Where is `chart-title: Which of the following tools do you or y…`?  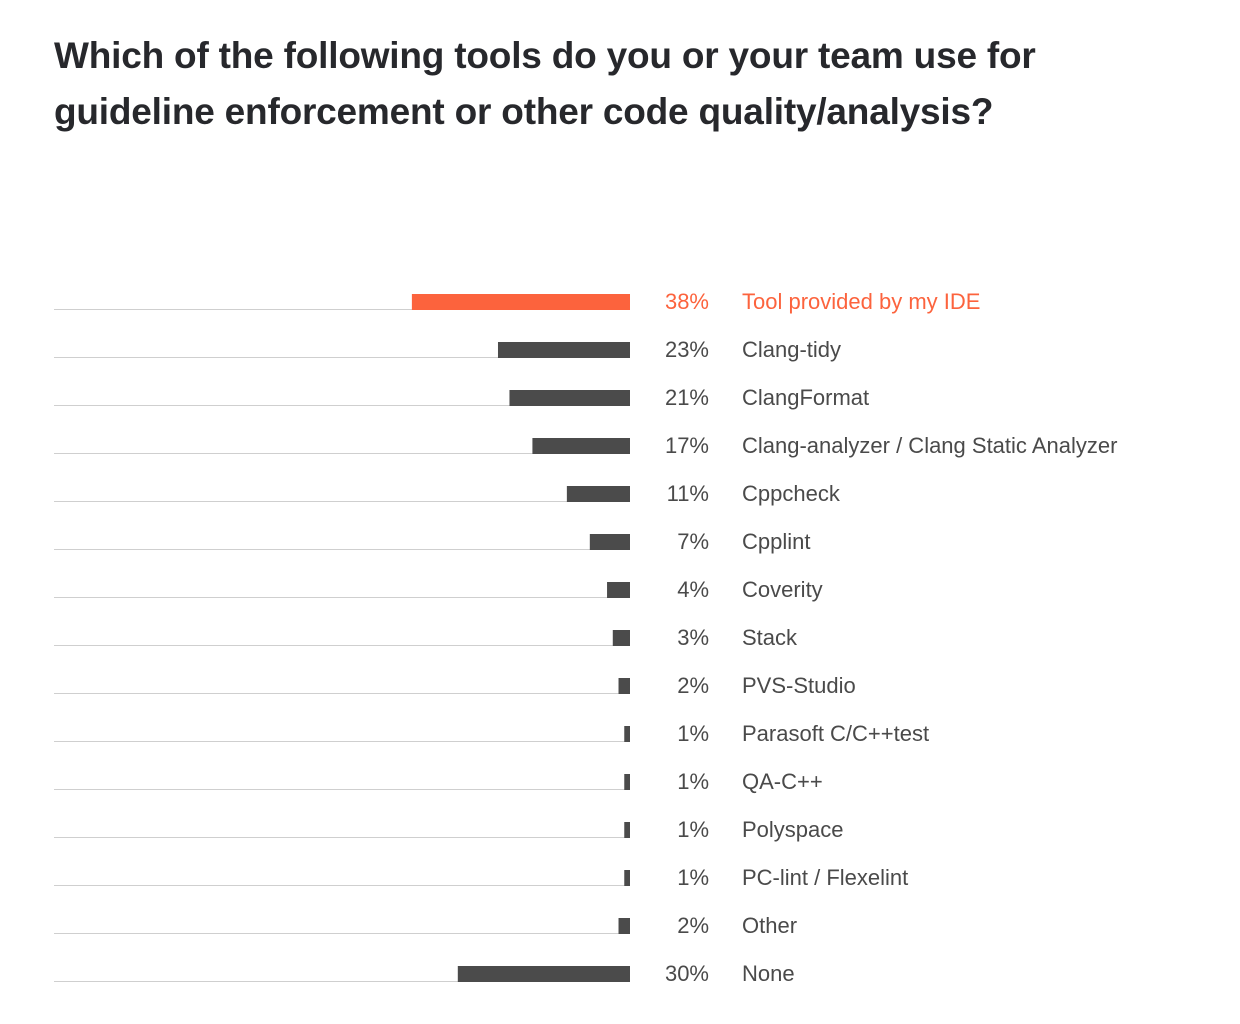 chart-title: Which of the following tools do you or y… is located at coordinates (545, 83).